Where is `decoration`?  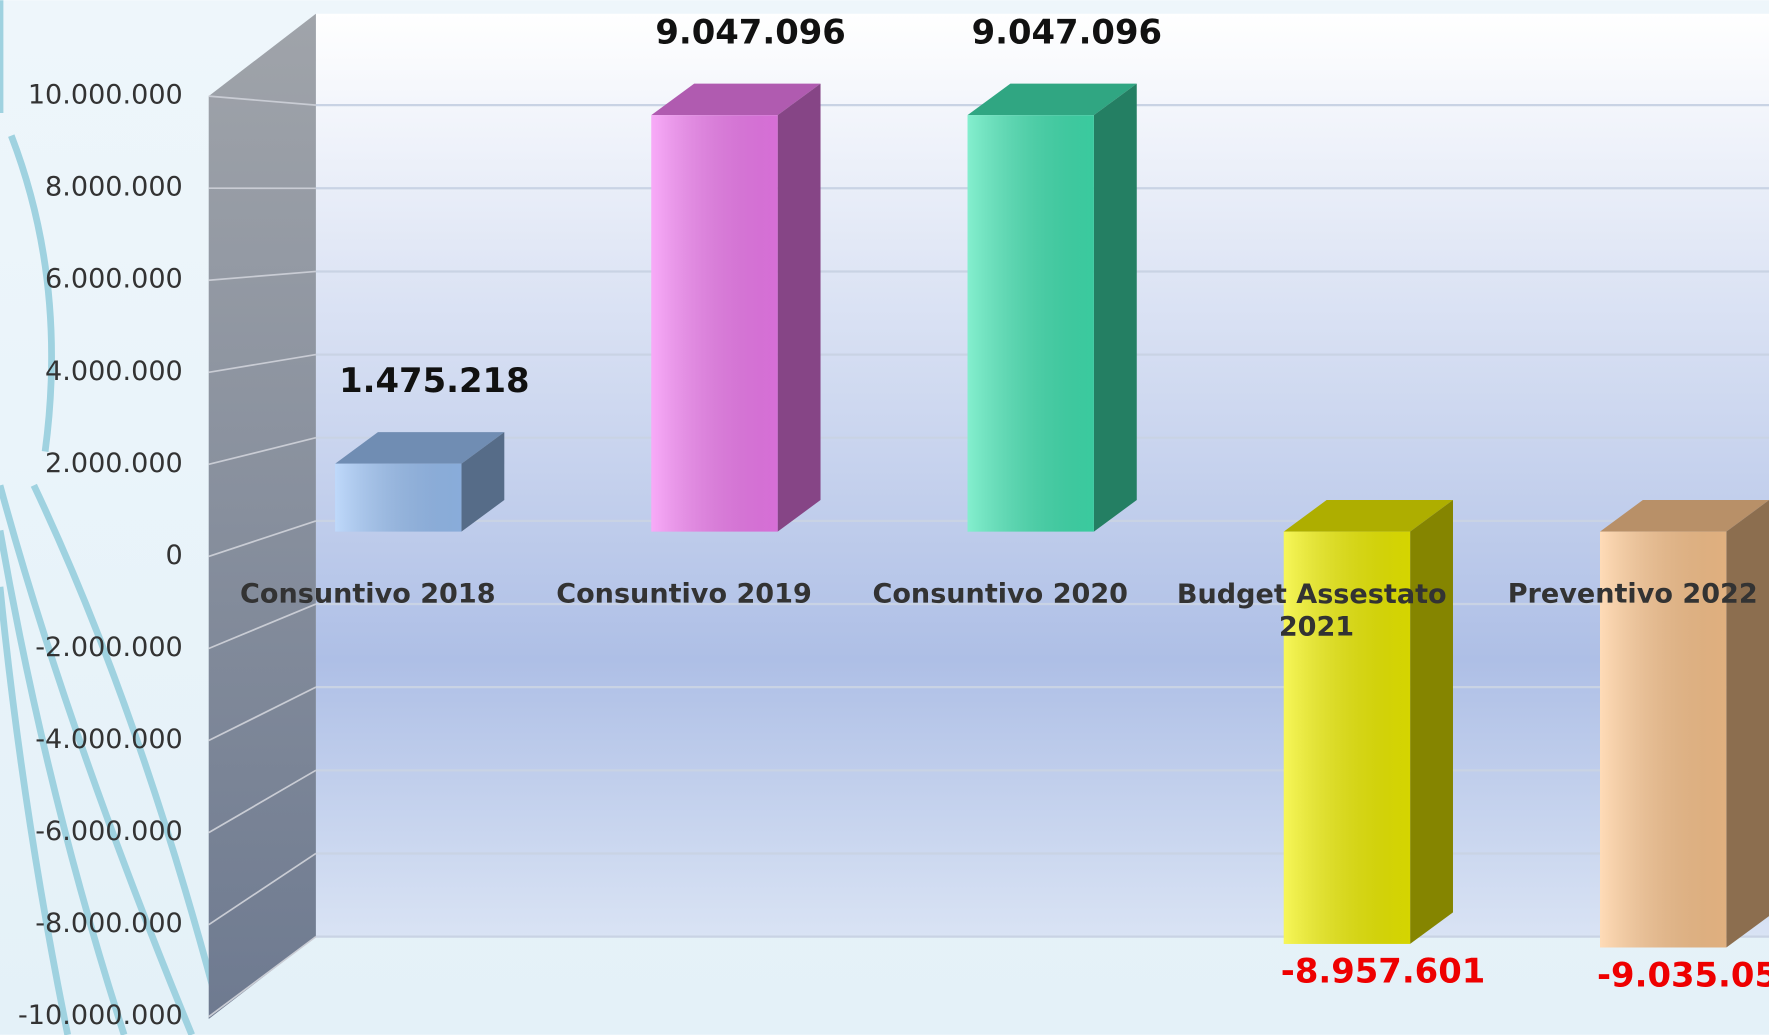 decoration is located at coordinates (109, 517).